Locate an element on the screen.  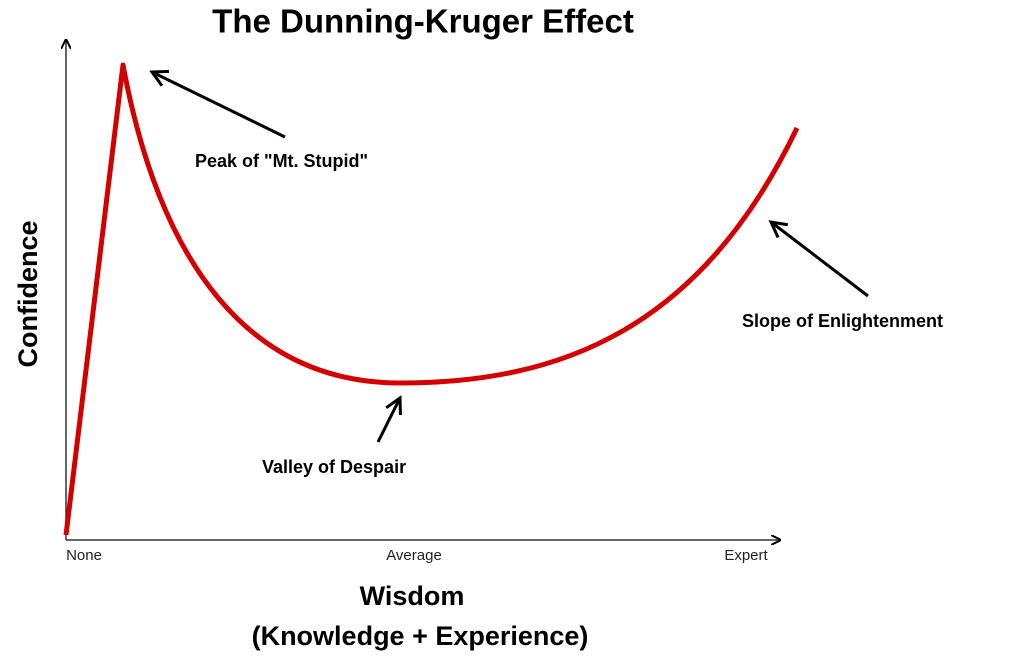
x-tick-label: Expert is located at coordinates (746, 555).